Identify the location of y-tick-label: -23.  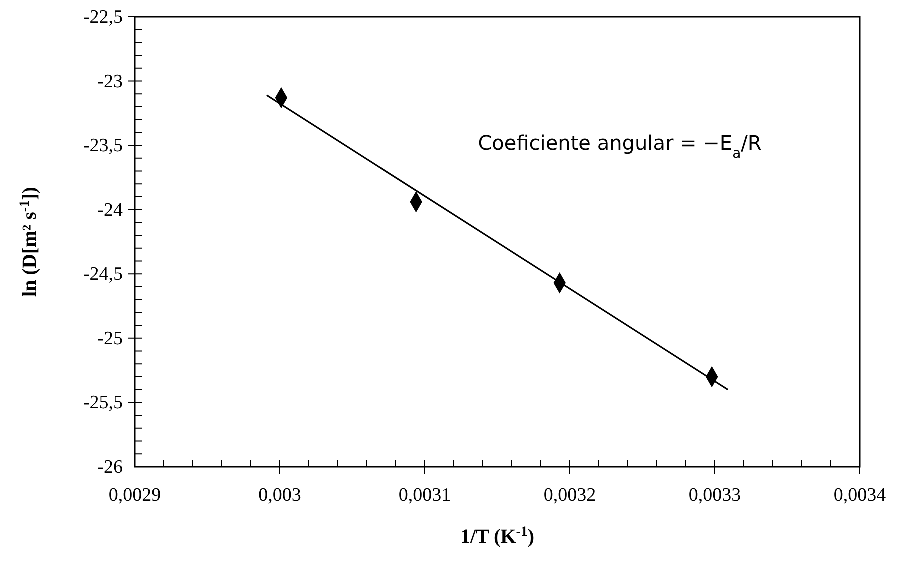
(110, 81).